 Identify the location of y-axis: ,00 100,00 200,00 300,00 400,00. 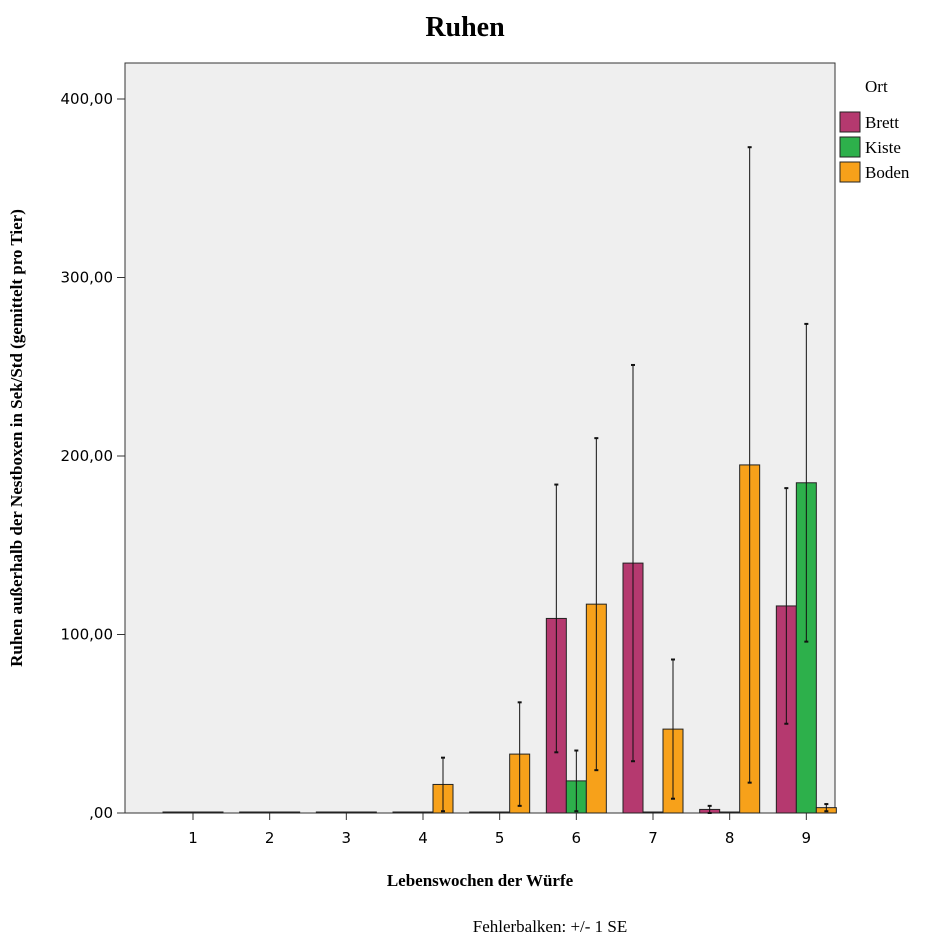
(93, 456).